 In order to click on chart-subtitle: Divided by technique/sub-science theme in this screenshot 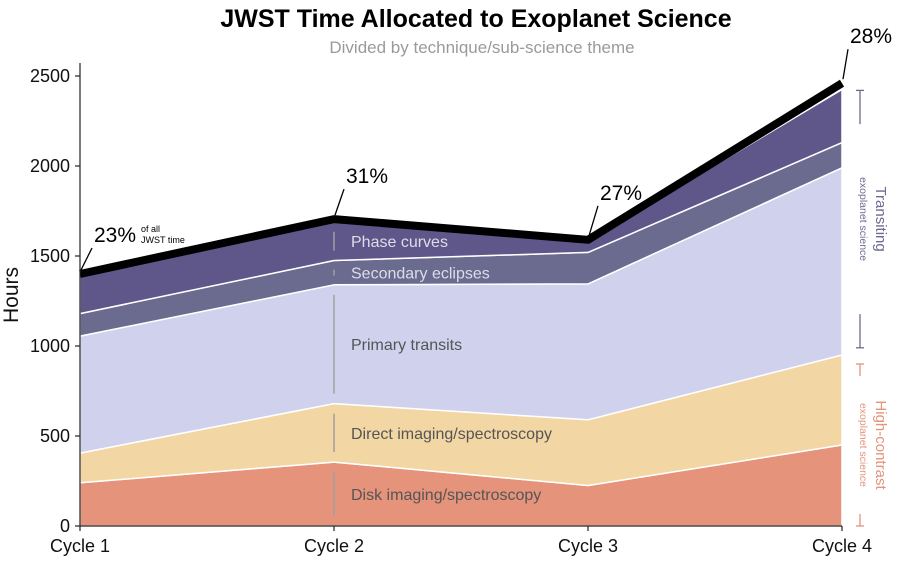, I will do `click(481, 47)`.